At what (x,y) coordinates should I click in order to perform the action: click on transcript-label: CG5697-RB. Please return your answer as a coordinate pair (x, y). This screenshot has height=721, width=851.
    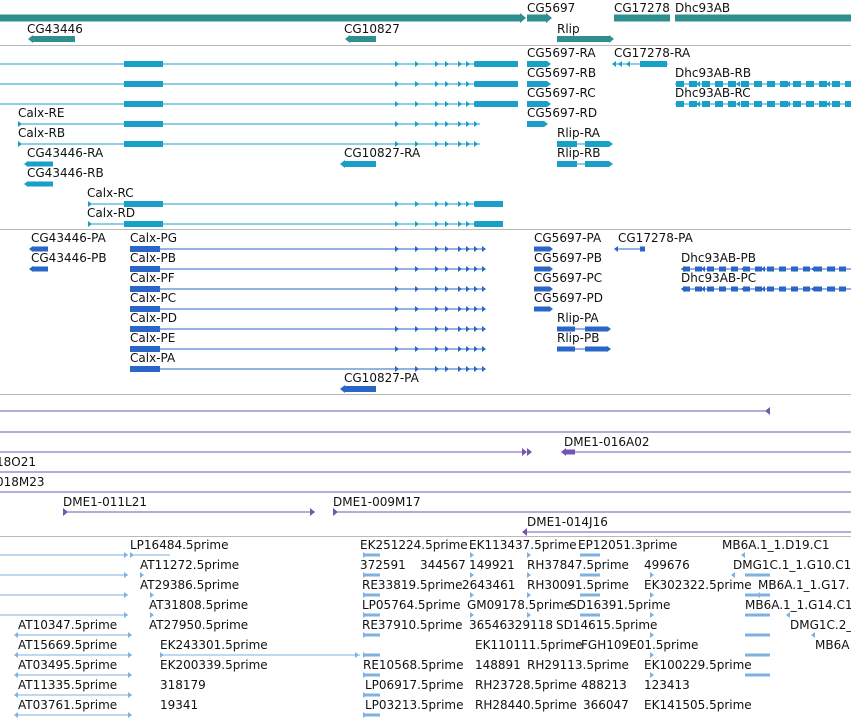
    Looking at the image, I should click on (562, 73).